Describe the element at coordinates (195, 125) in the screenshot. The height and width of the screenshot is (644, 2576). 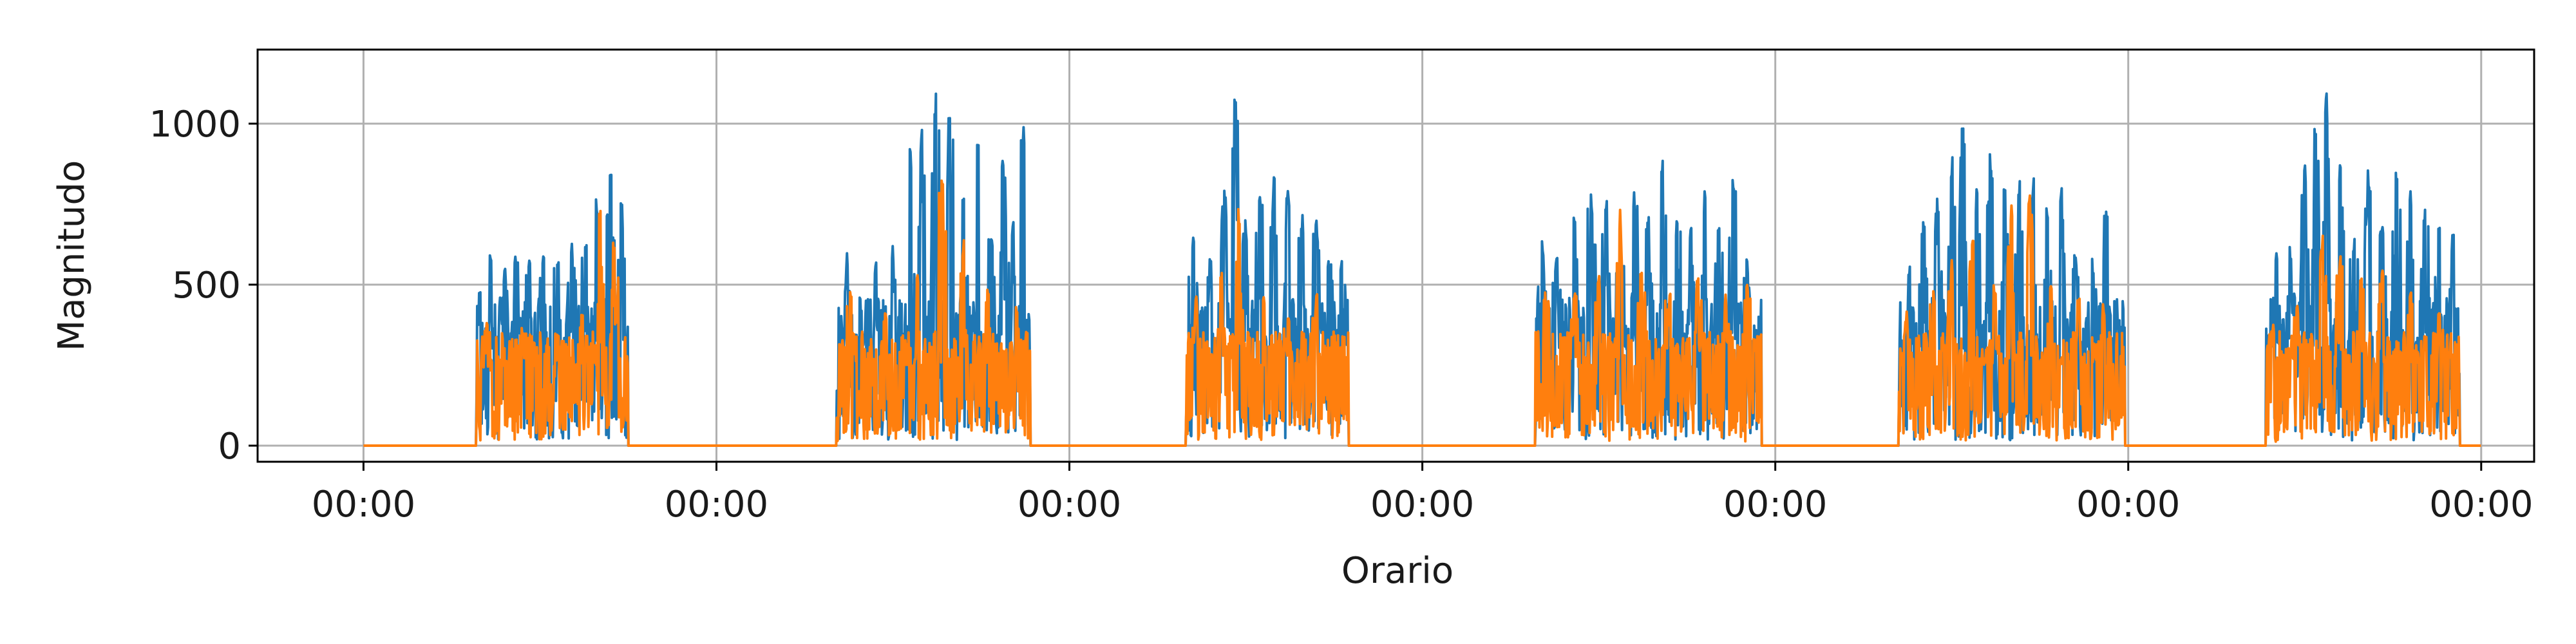
I see `y-tick-label: 1000` at that location.